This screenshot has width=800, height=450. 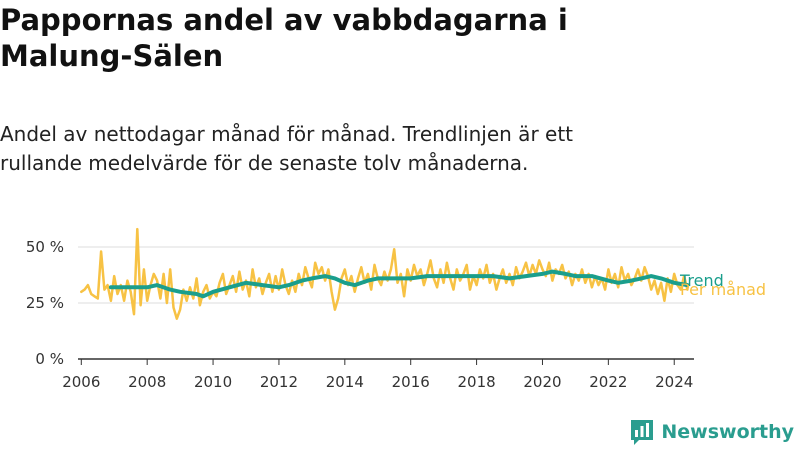 What do you see at coordinates (542, 382) in the screenshot?
I see `x-tick-label: 2020` at bounding box center [542, 382].